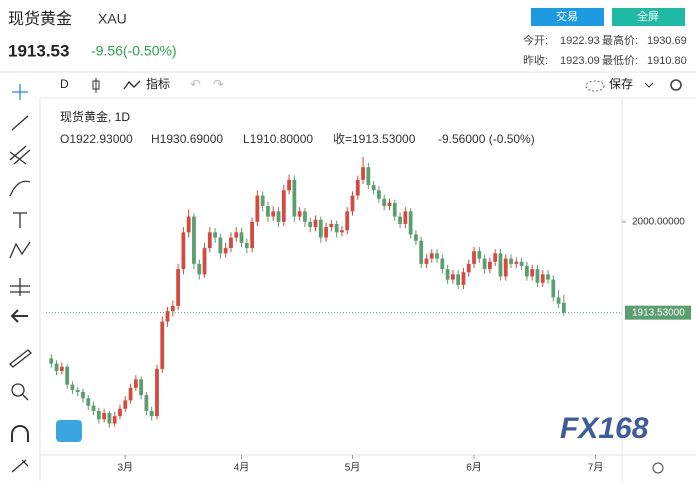  What do you see at coordinates (20, 250) in the screenshot?
I see `pattern-tool` at bounding box center [20, 250].